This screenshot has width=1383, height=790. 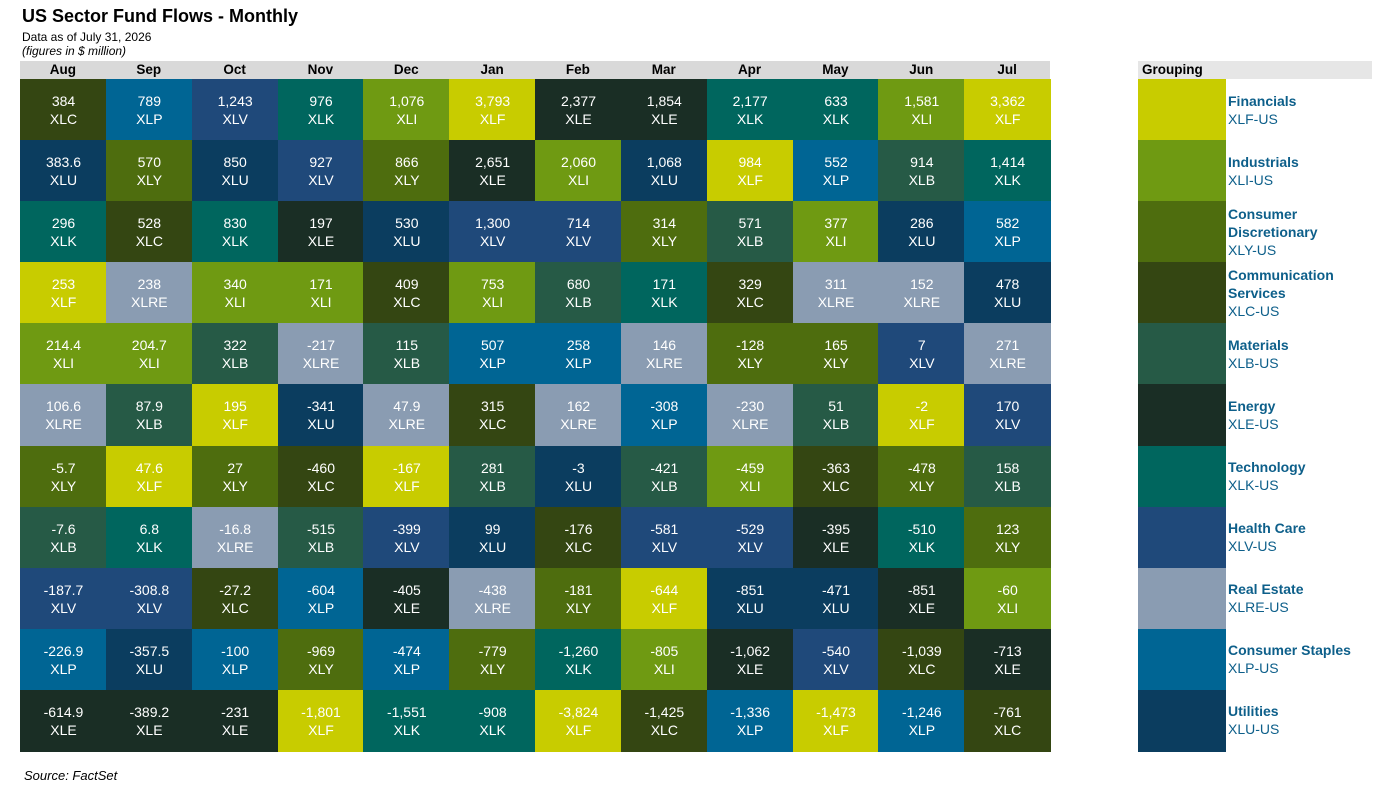 What do you see at coordinates (492, 528) in the screenshot?
I see `flow-value: 99` at bounding box center [492, 528].